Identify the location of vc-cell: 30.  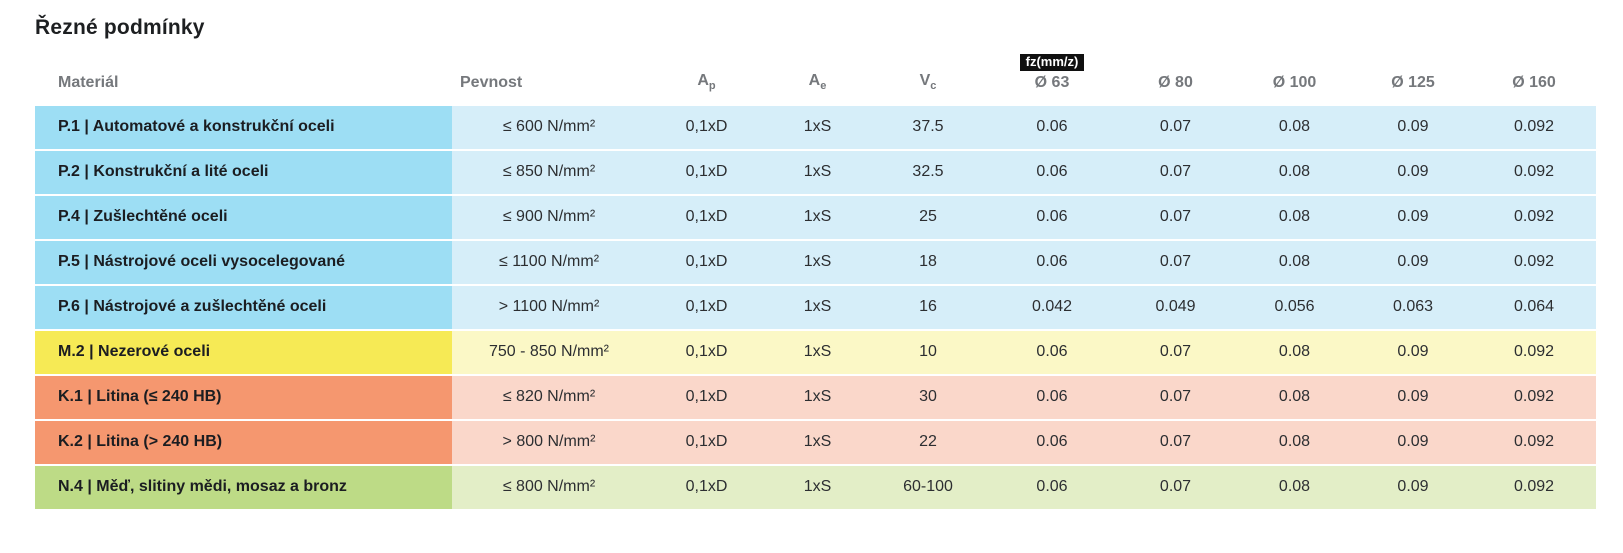
(928, 397).